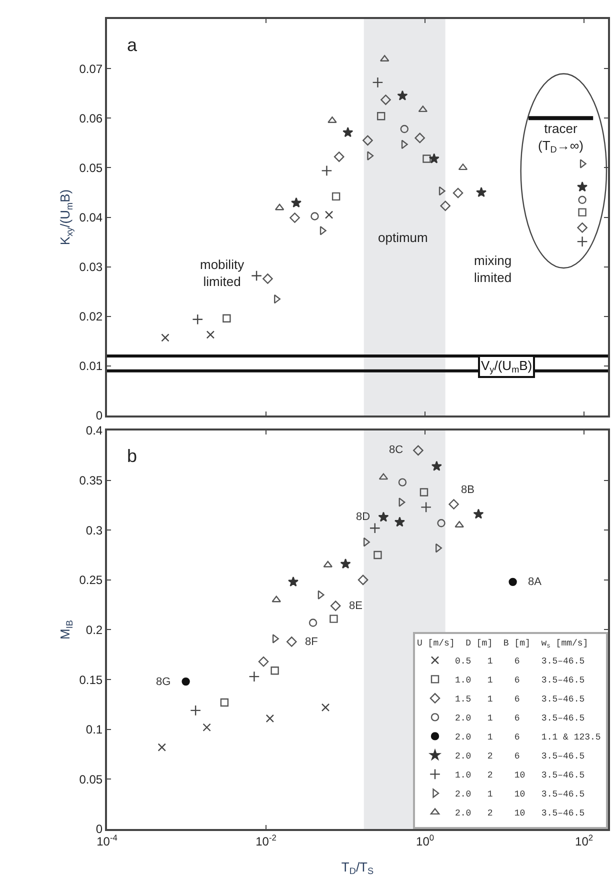 The height and width of the screenshot is (878, 615). Describe the element at coordinates (502, 644) in the screenshot. I see `legend-title: U [m/s] D [m] B [m] w$_{s}$ [mm/s]` at that location.